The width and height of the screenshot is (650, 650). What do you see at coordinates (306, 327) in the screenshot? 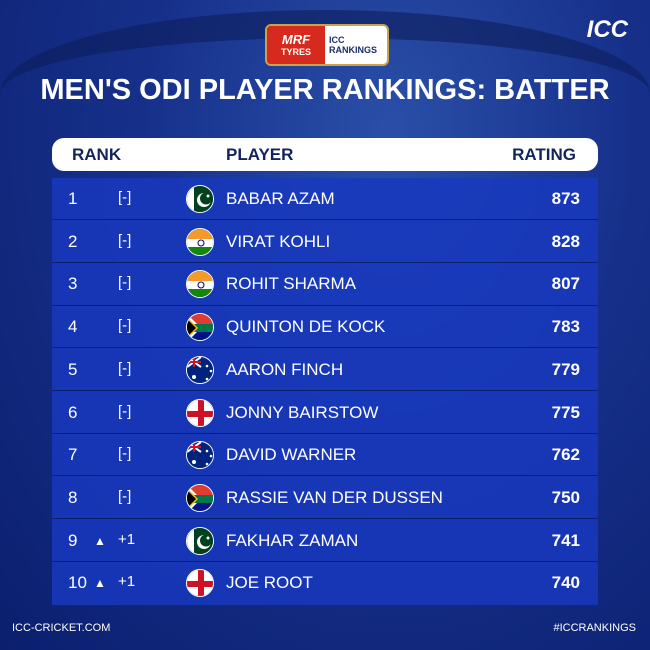
I see `player-name: QUINTON DE KOCK` at bounding box center [306, 327].